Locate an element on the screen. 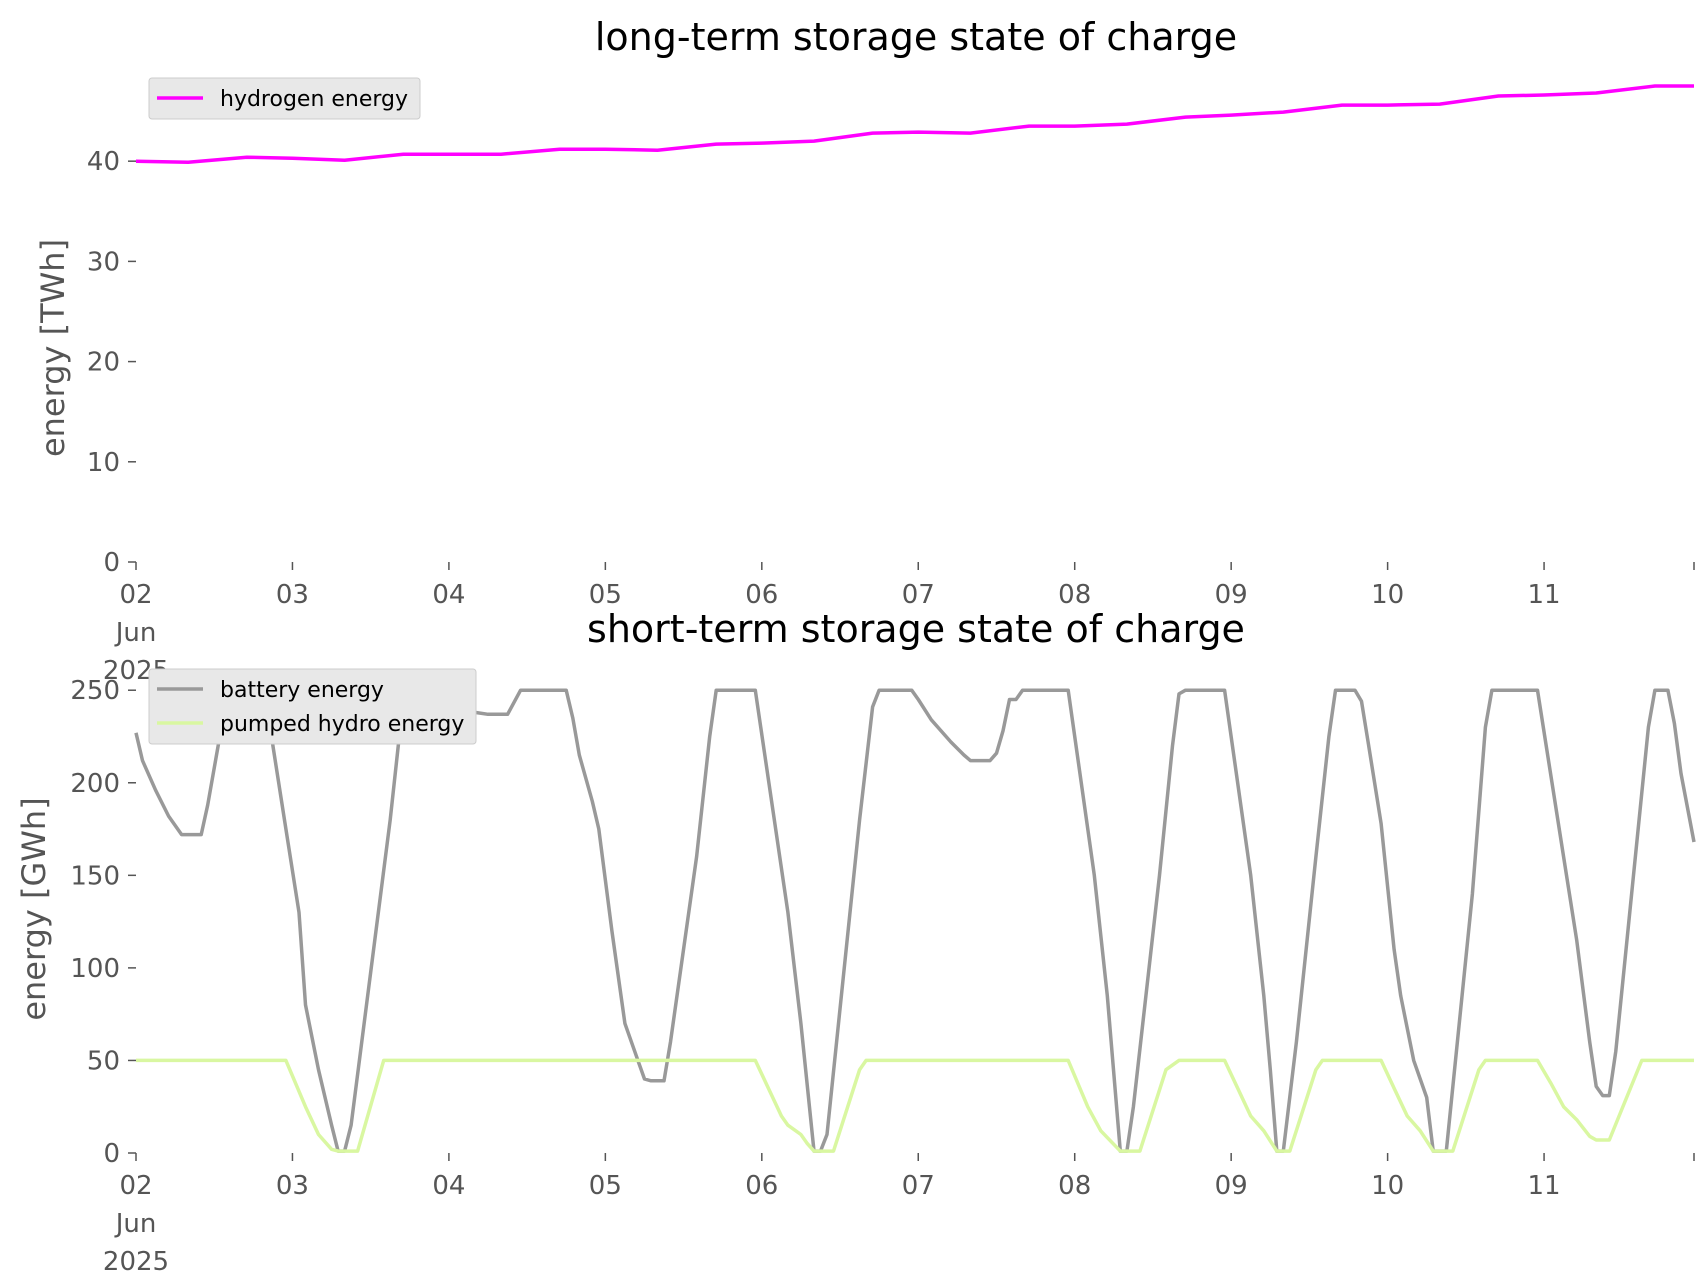 This screenshot has width=1706, height=1277. panel-2-legend: battery energy pumped hydro energy is located at coordinates (312, 706).